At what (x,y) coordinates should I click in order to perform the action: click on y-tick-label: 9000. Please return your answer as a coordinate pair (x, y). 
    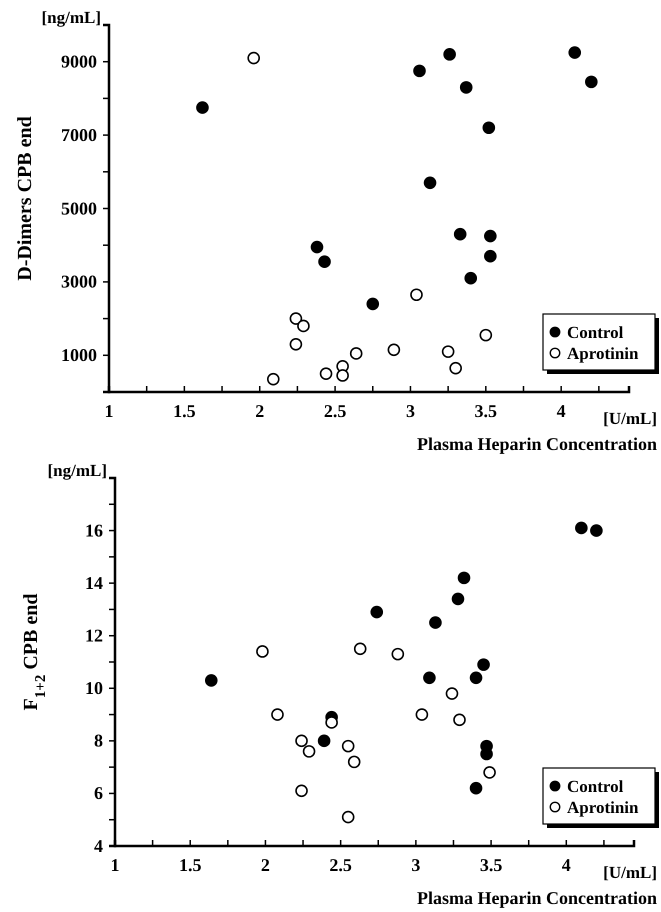
    Looking at the image, I should click on (79, 61).